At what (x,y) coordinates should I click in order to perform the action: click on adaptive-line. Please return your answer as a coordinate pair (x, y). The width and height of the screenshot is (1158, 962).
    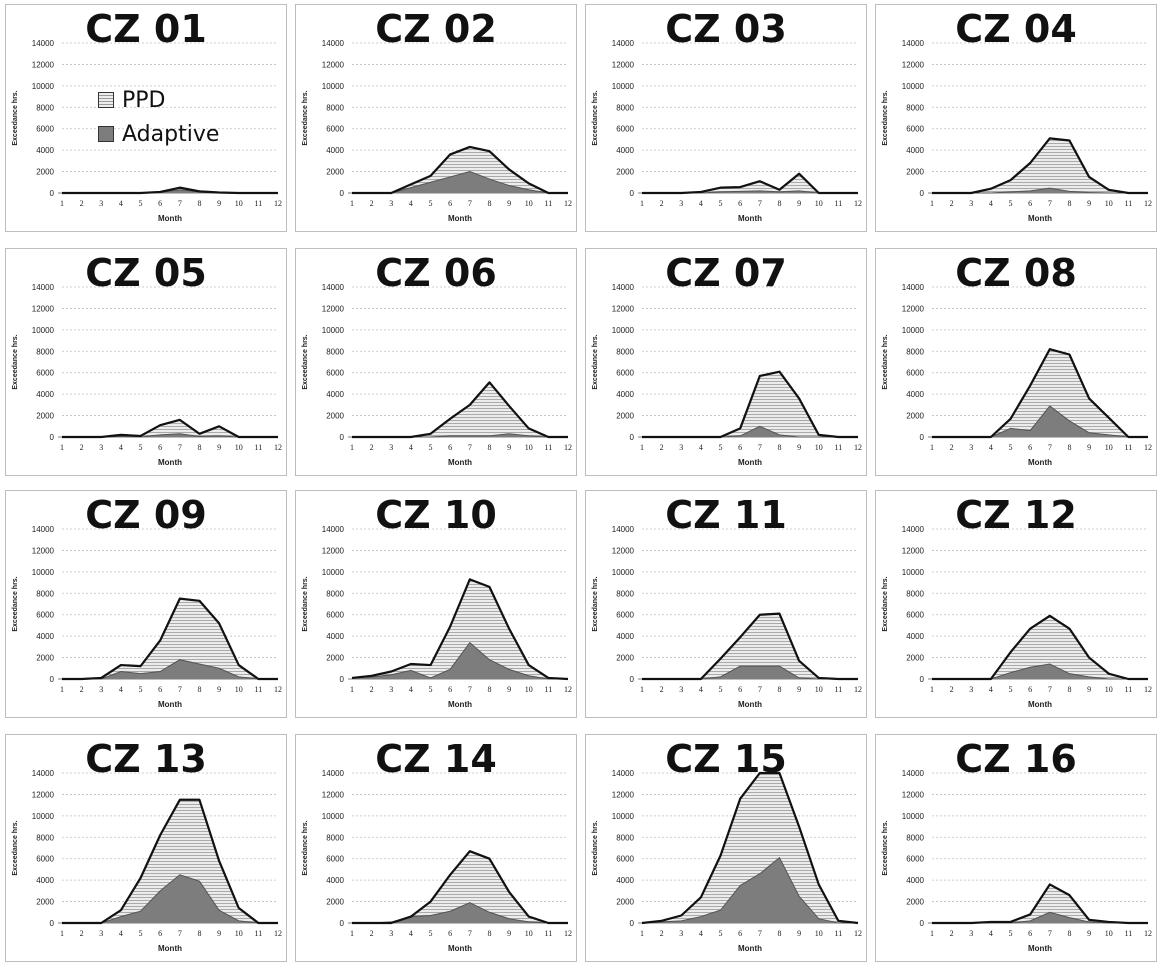
    Looking at the image, I should click on (459, 660).